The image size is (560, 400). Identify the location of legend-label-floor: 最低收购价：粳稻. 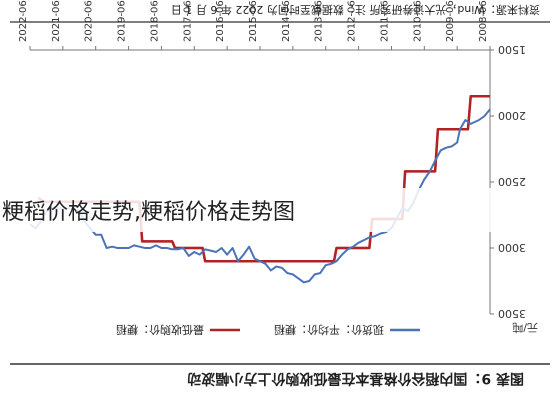
(160, 330).